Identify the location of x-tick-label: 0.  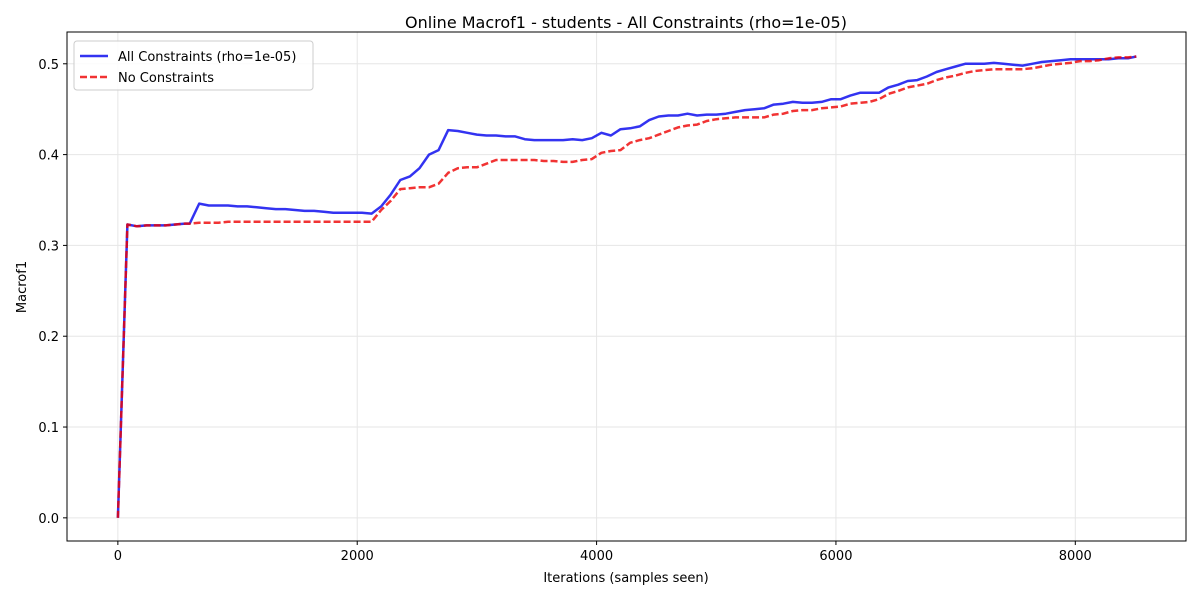
(118, 556).